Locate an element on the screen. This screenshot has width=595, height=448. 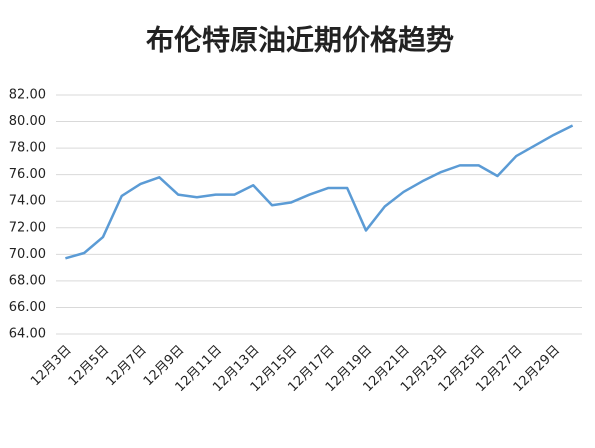
y-tick-label: 76.00 is located at coordinates (27, 174).